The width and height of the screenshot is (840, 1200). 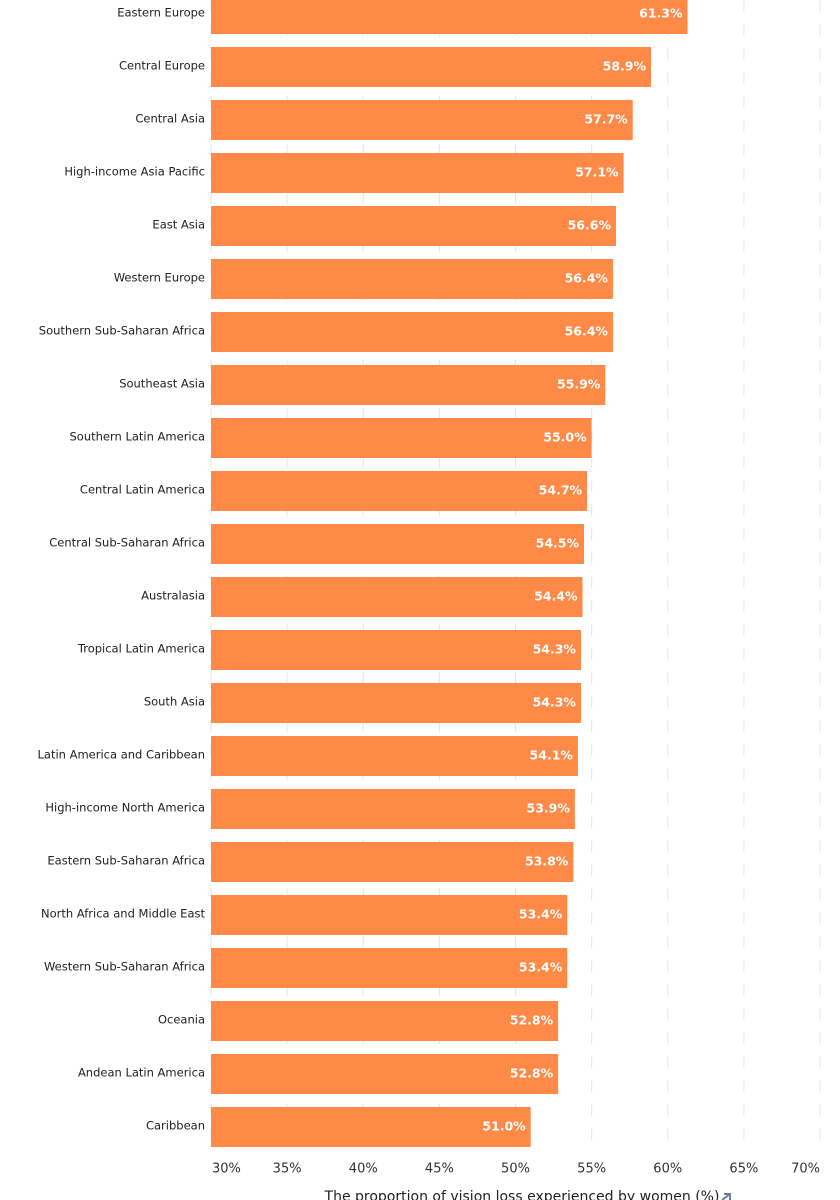 What do you see at coordinates (590, 225) in the screenshot?
I see `value-label: 56.6%` at bounding box center [590, 225].